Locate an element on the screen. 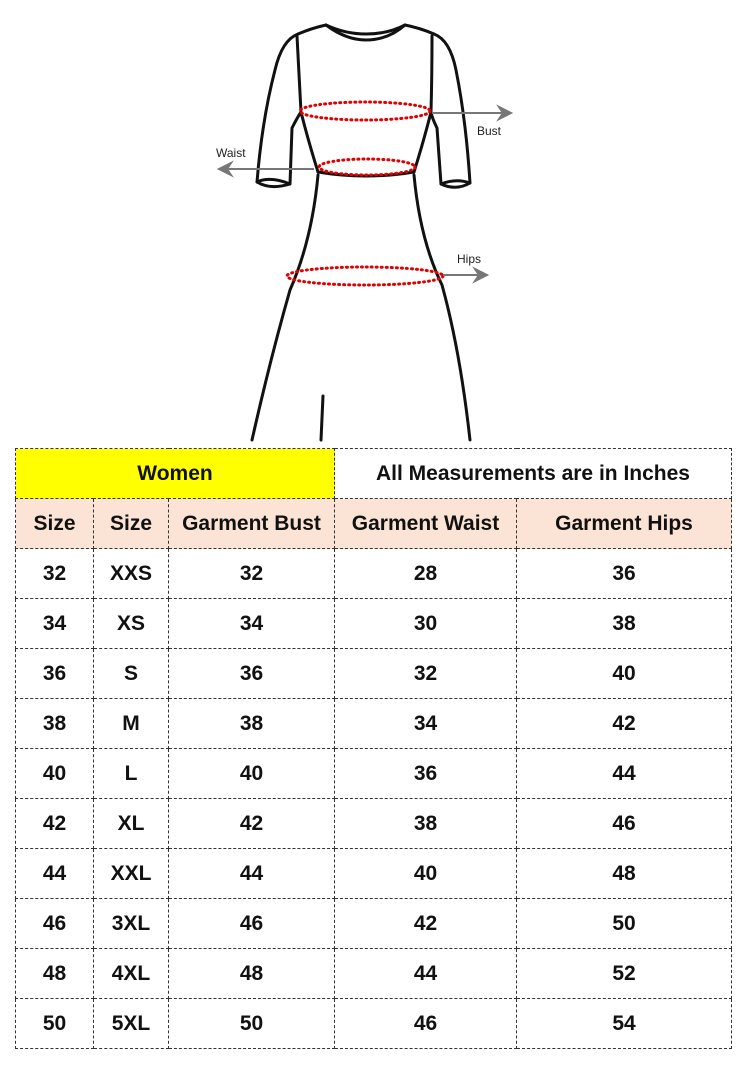  table-row: 50 5XL 50 46 54 is located at coordinates (373, 1023).